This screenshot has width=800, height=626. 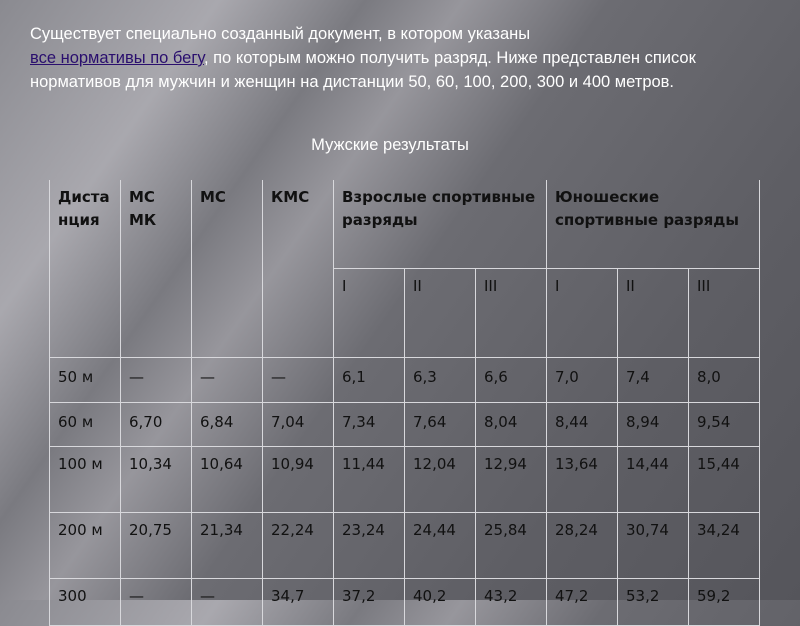 What do you see at coordinates (440, 380) in the screenshot?
I see `value-cell: 6,3` at bounding box center [440, 380].